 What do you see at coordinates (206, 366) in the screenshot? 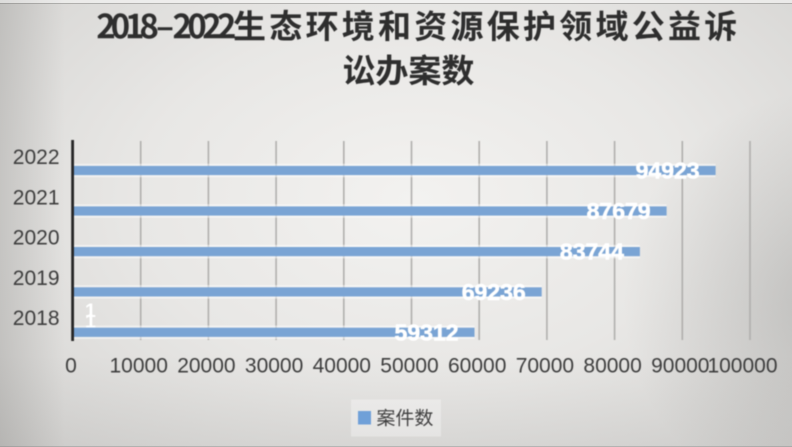
I see `svg-text: 20000` at bounding box center [206, 366].